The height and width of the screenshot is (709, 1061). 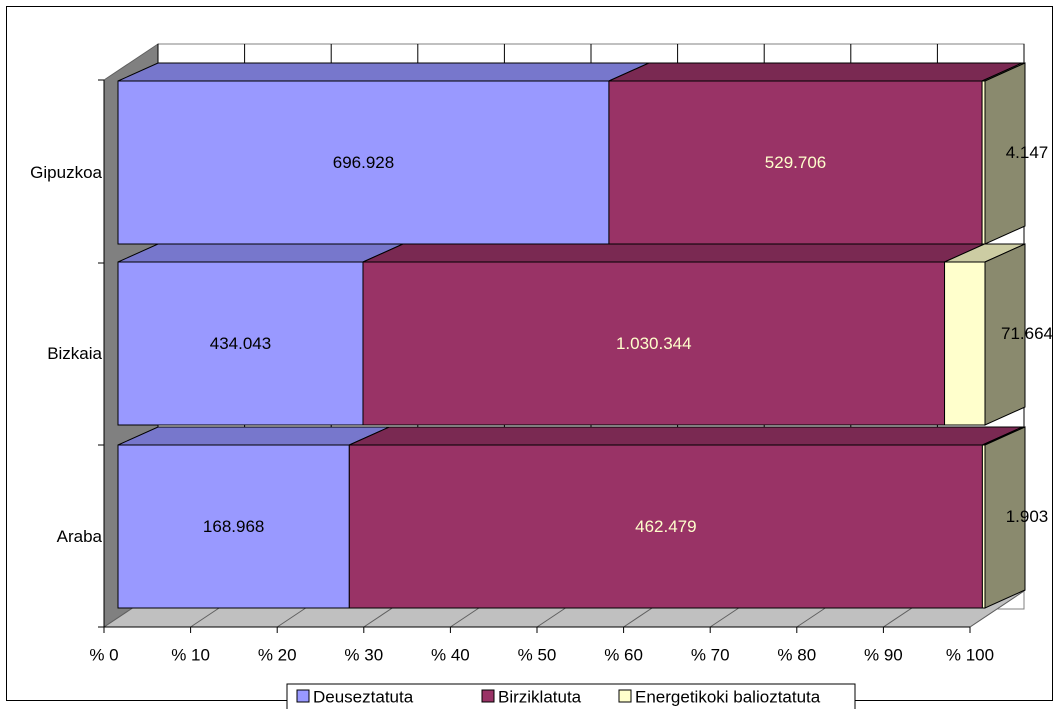 What do you see at coordinates (1027, 152) in the screenshot?
I see `value-label: 4.147` at bounding box center [1027, 152].